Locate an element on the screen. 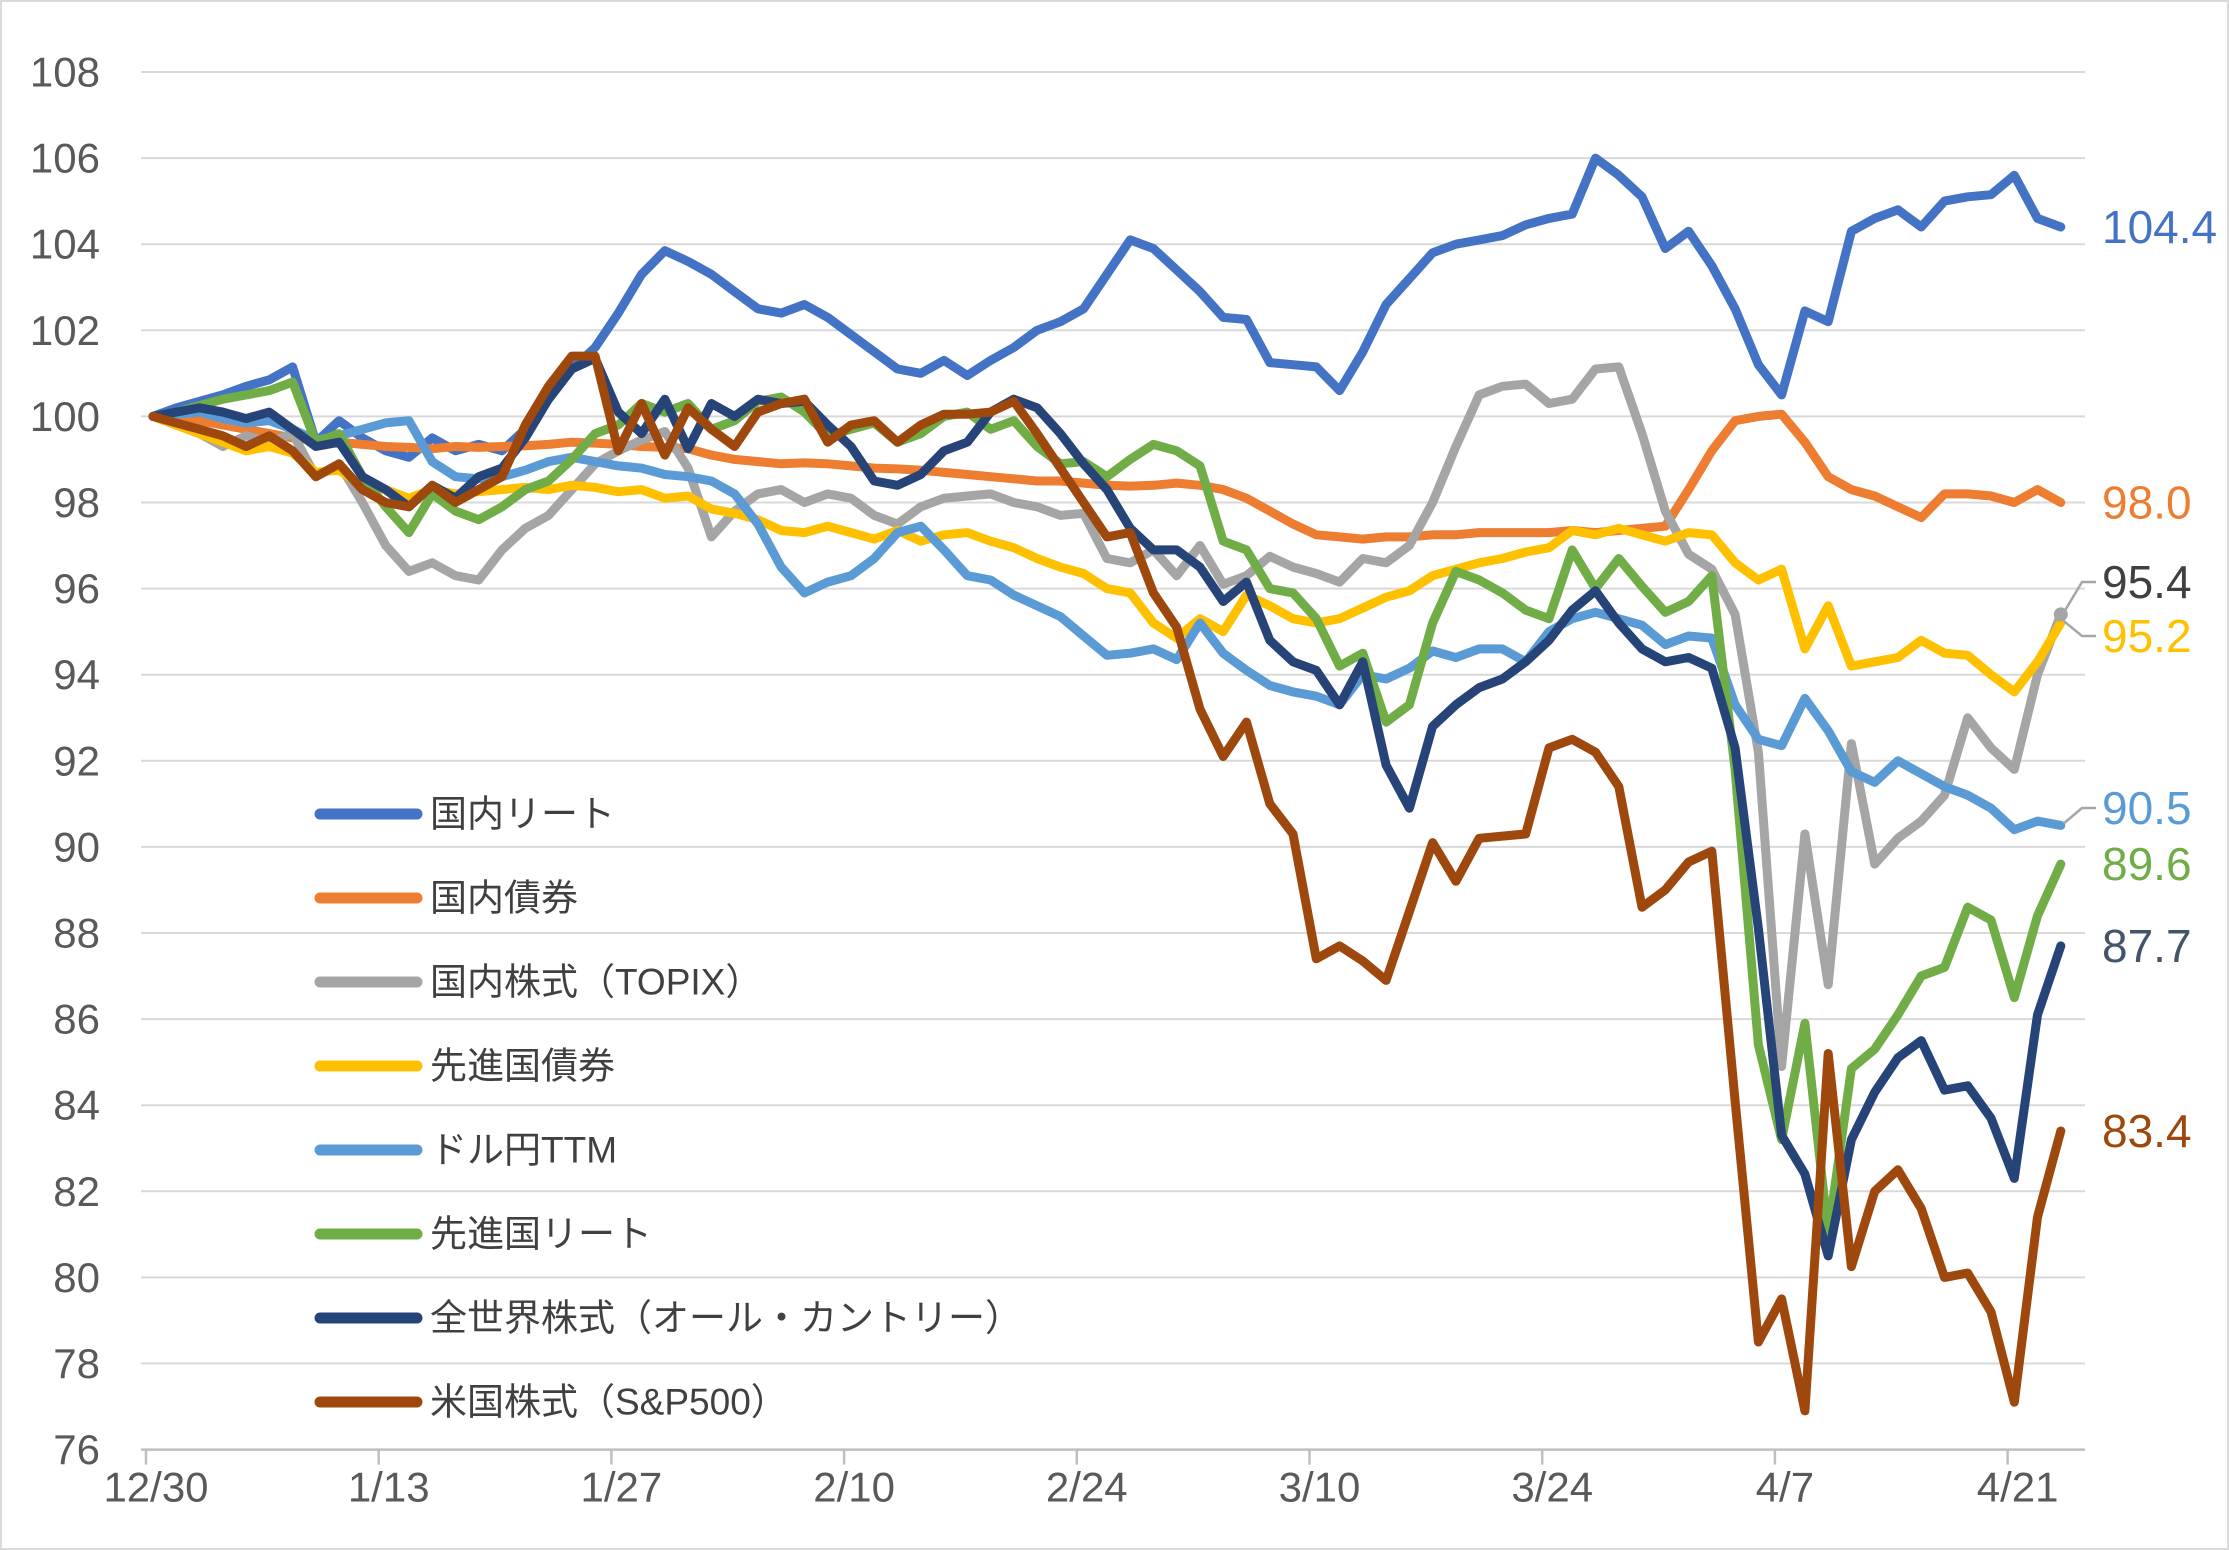 This screenshot has height=1550, width=2229. legend-label: 国内債券 is located at coordinates (504, 898).